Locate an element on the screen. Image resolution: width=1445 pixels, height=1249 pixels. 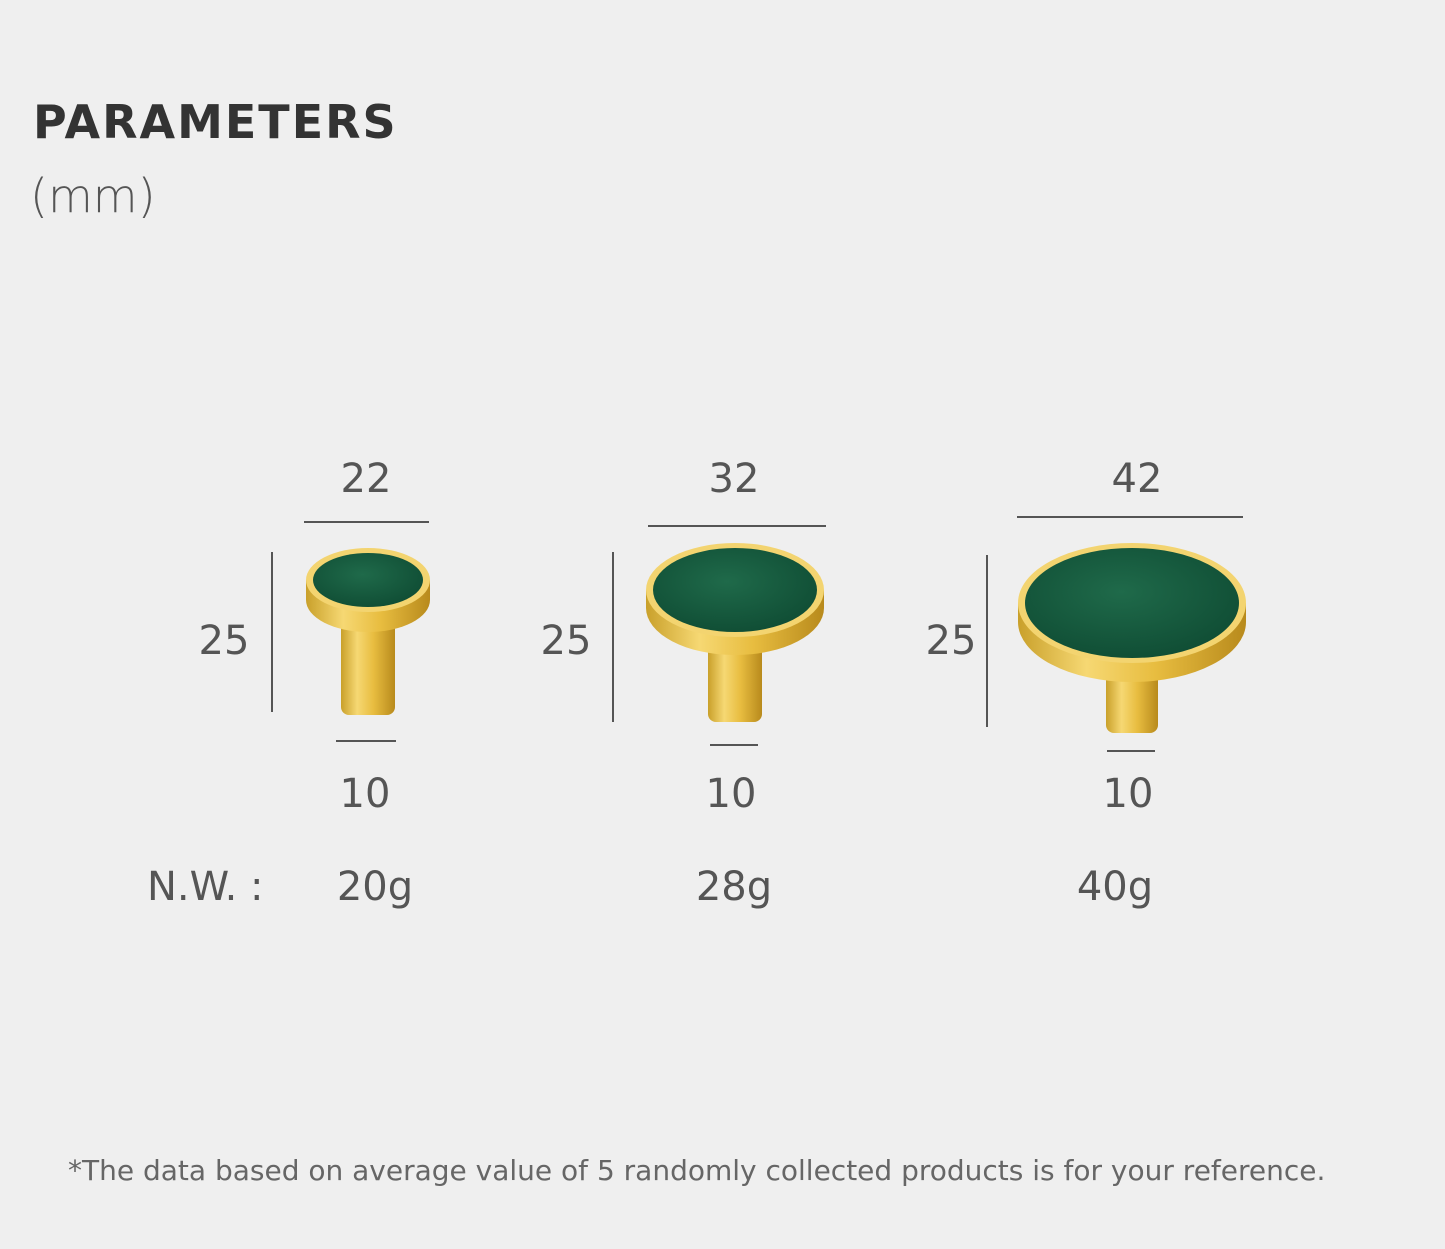
width-label: 22 is located at coordinates (366, 479).